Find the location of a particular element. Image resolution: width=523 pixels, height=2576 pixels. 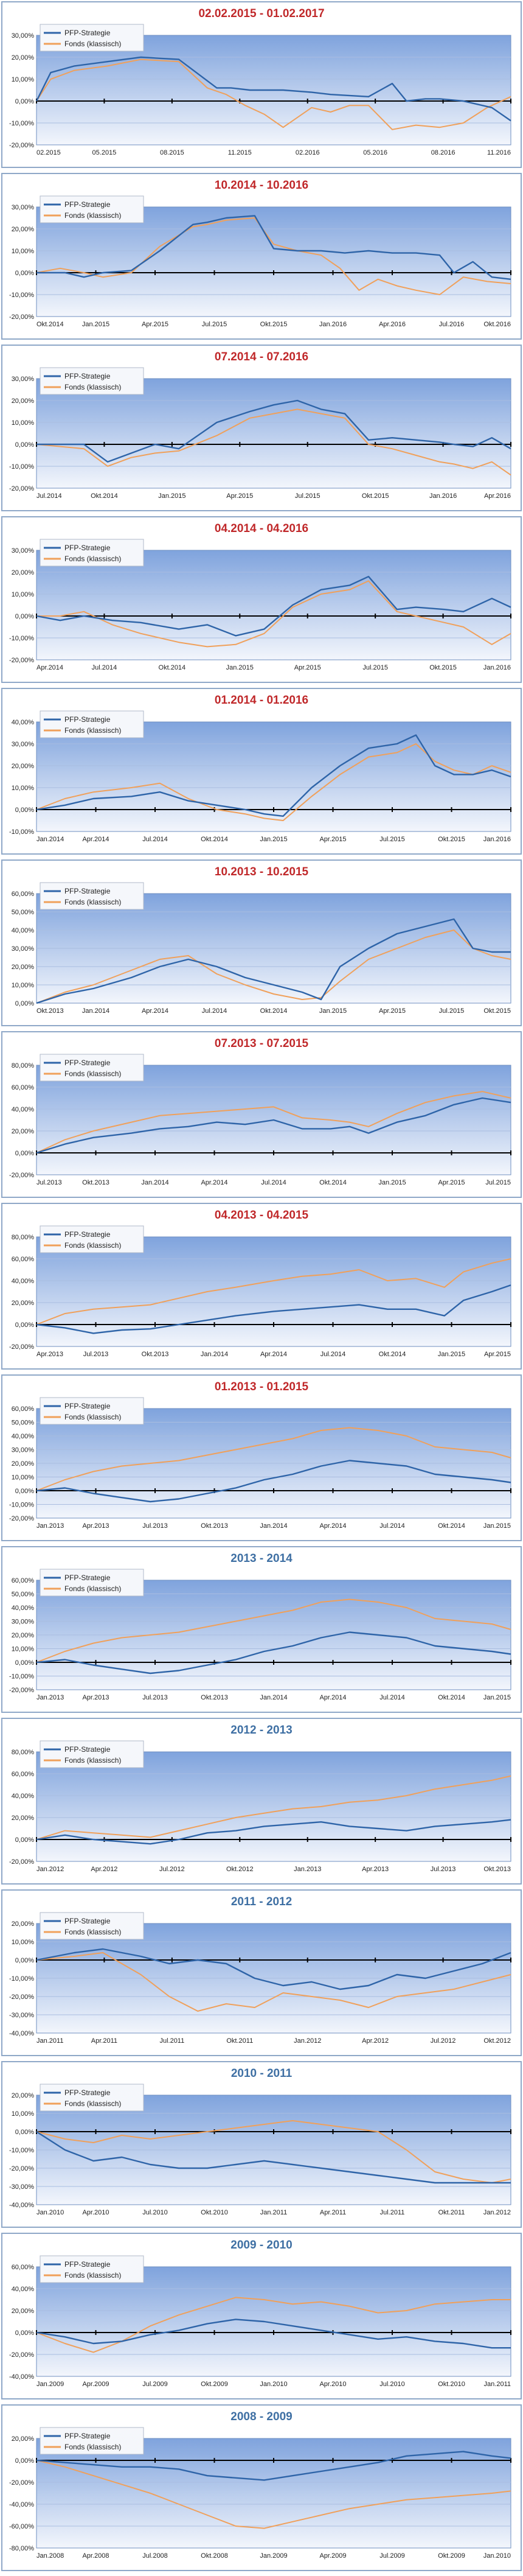

x-tick-label: Jul.2011 is located at coordinates (392, 2212).